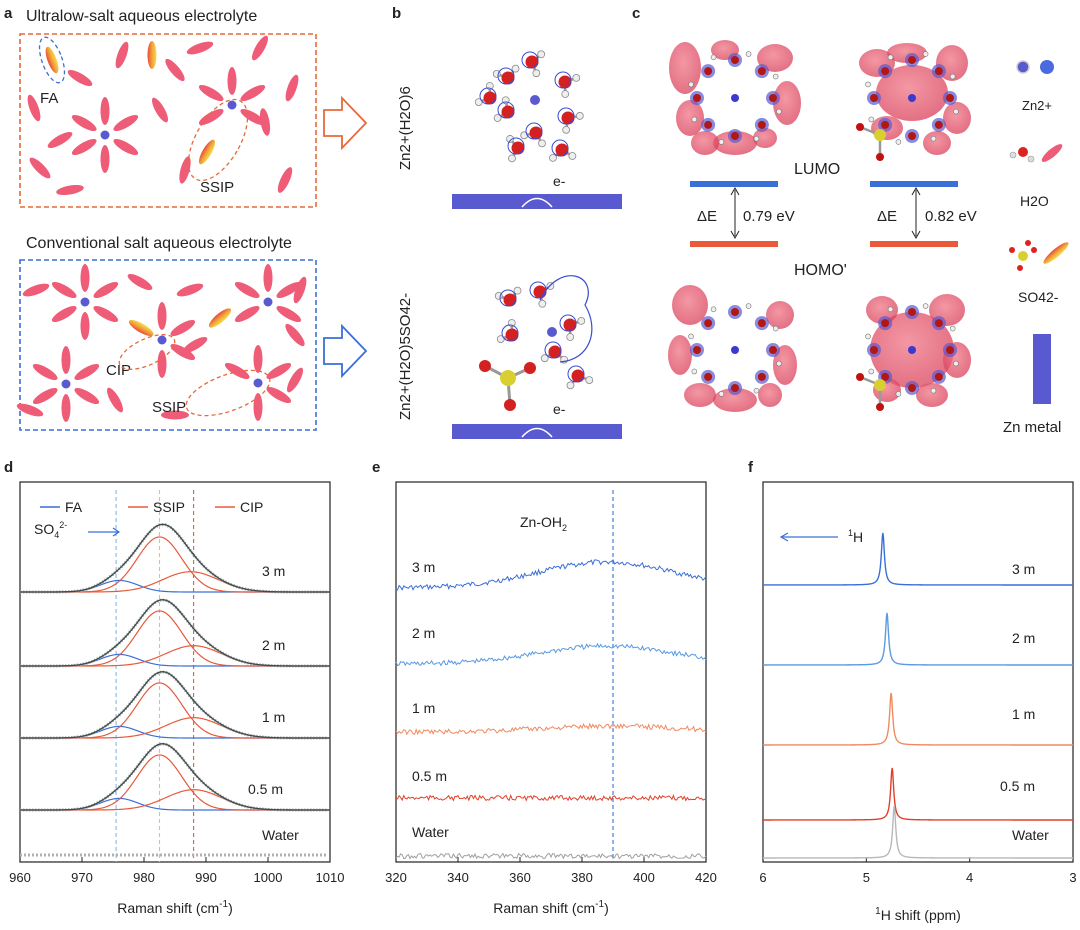 This screenshot has height=930, width=1080. I want to click on x-tick-label: 4, so click(969, 877).